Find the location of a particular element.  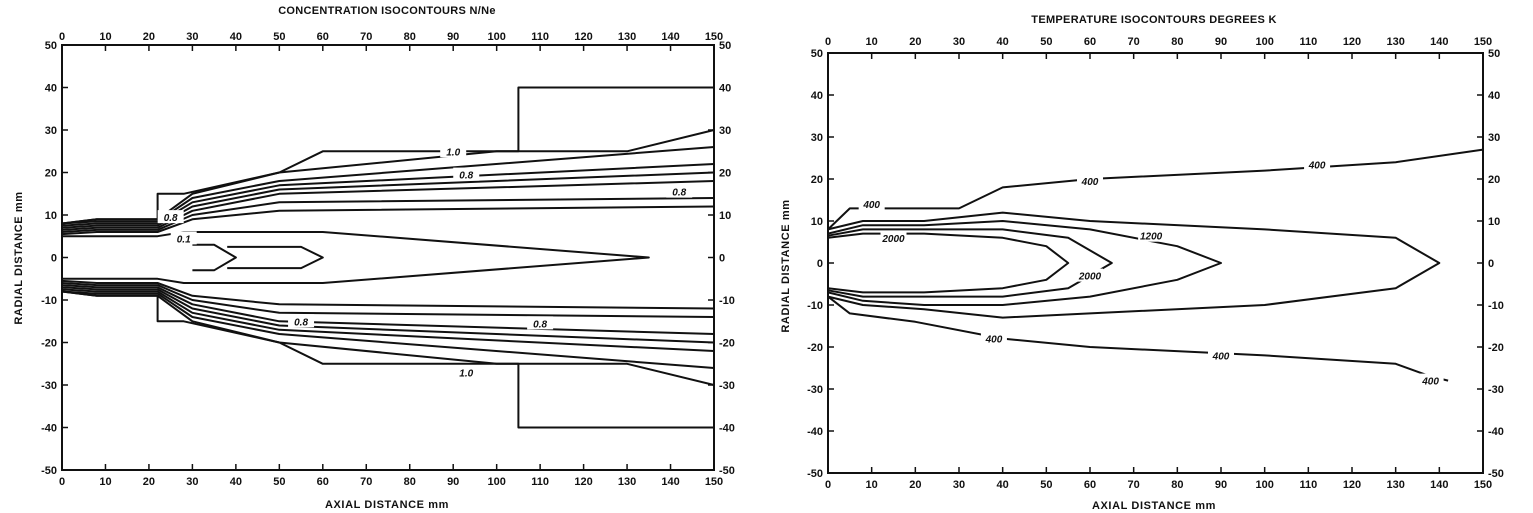

contour-label: 0.1 is located at coordinates (184, 239).